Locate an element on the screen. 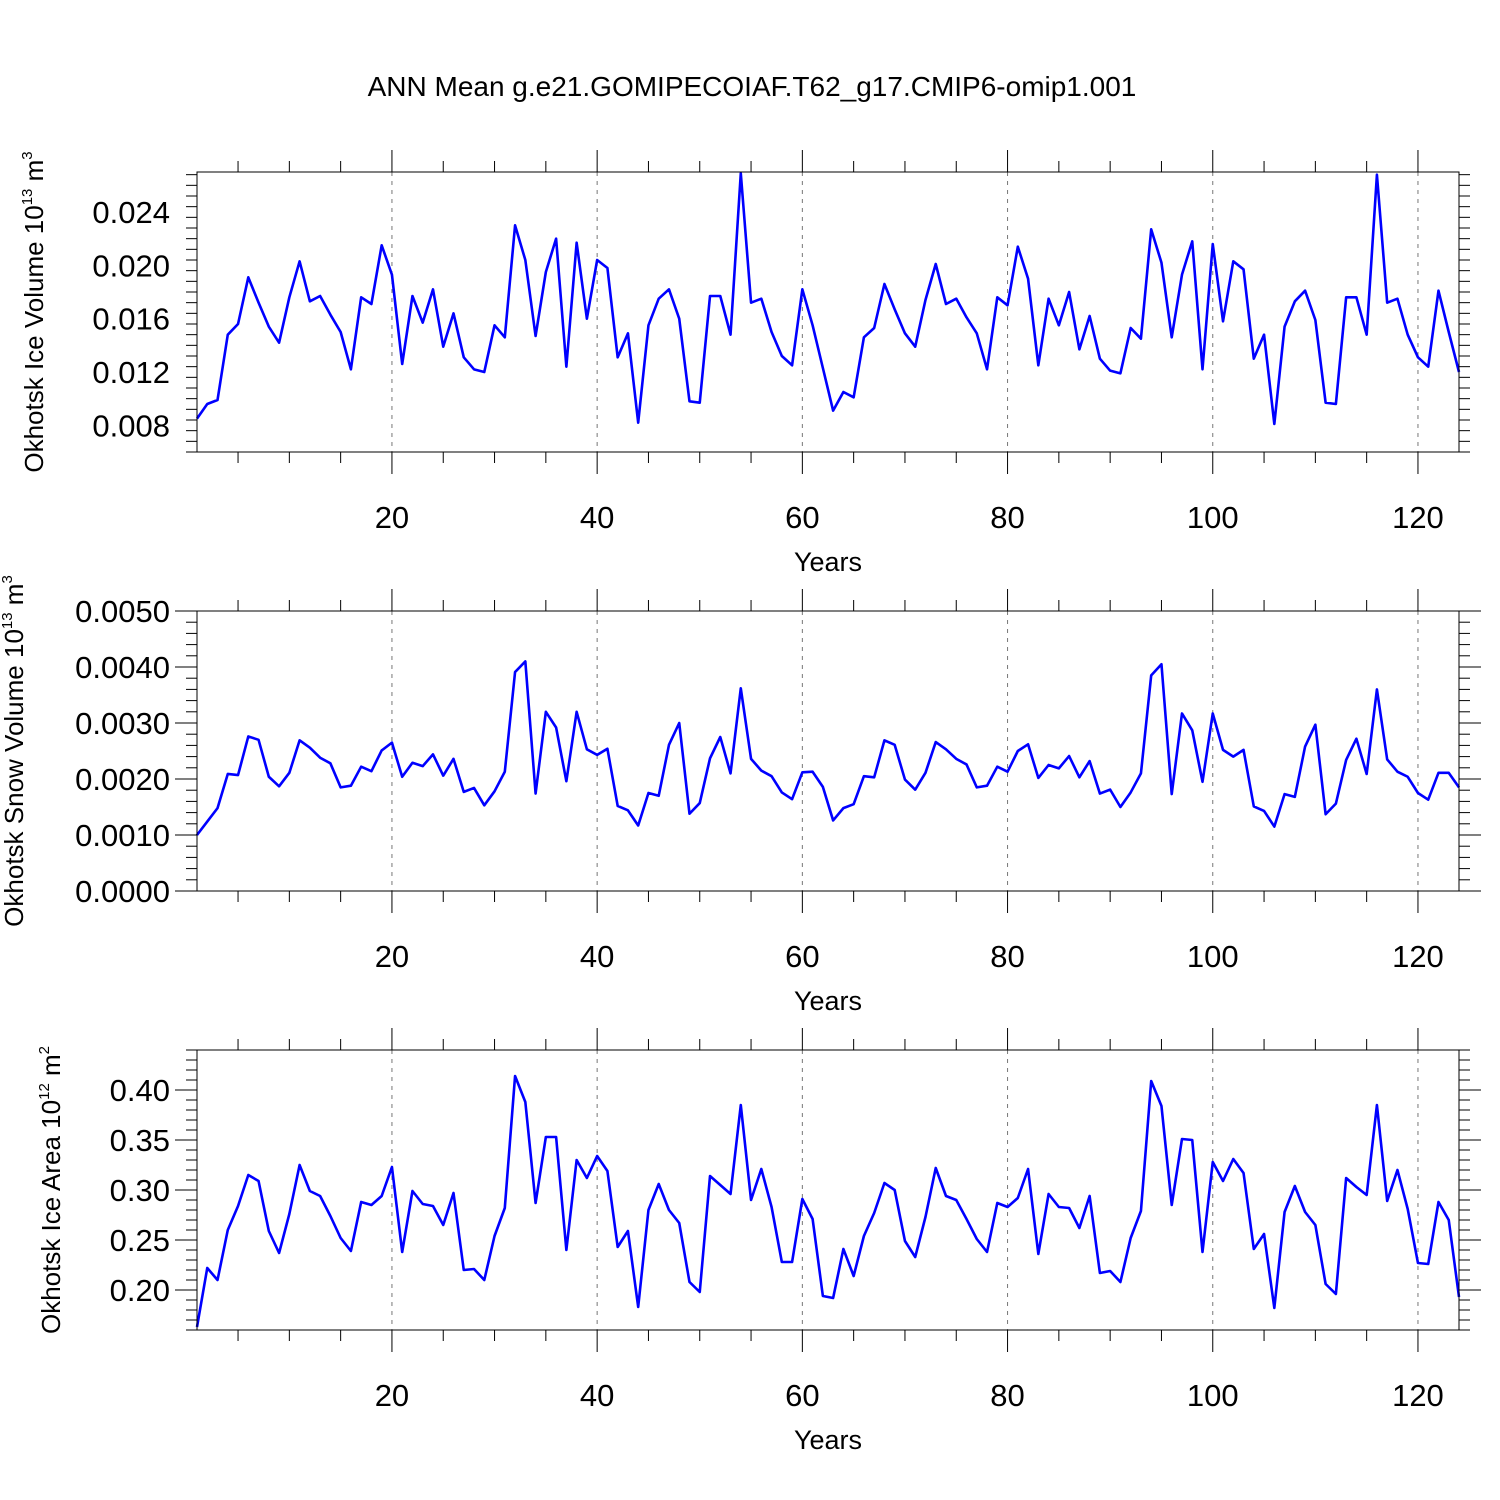  ice-volume-line is located at coordinates (828, 299).